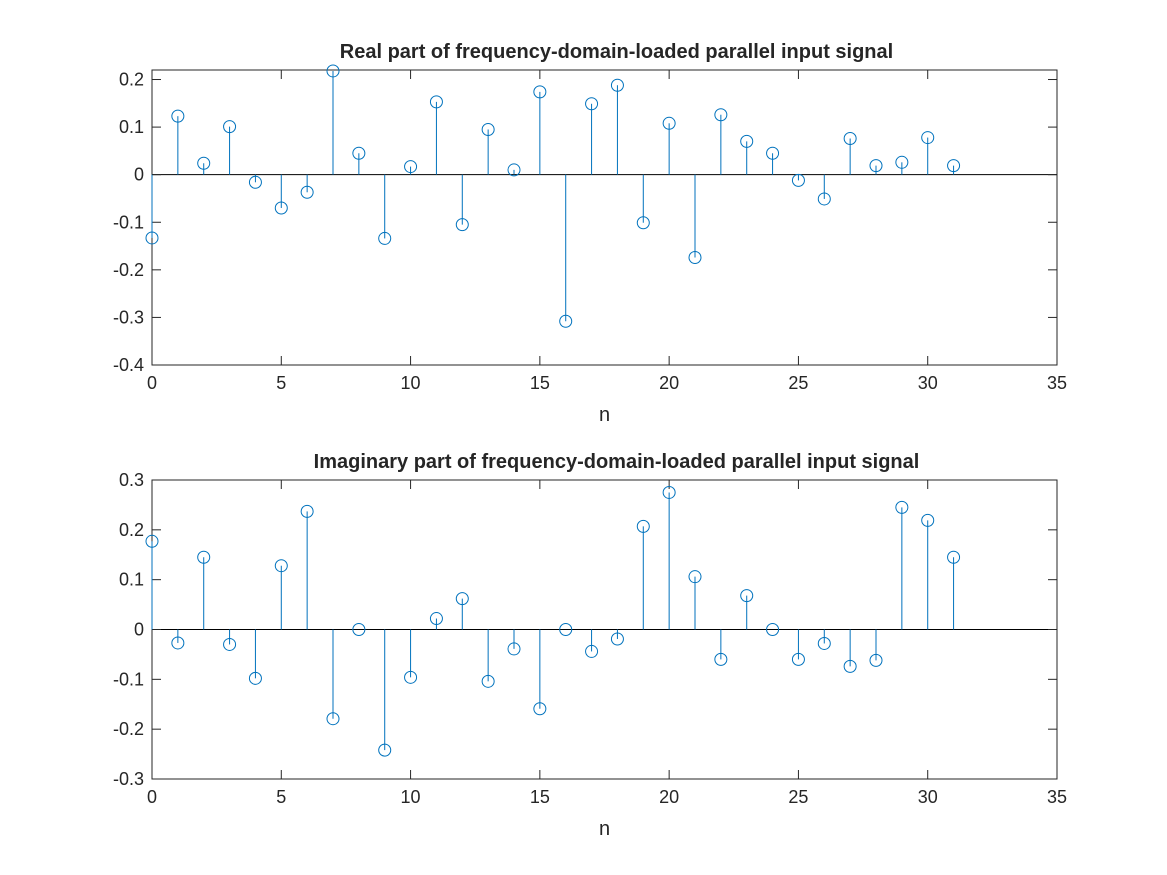  Describe the element at coordinates (131, 480) in the screenshot. I see `y-tick-label: 0.3` at that location.